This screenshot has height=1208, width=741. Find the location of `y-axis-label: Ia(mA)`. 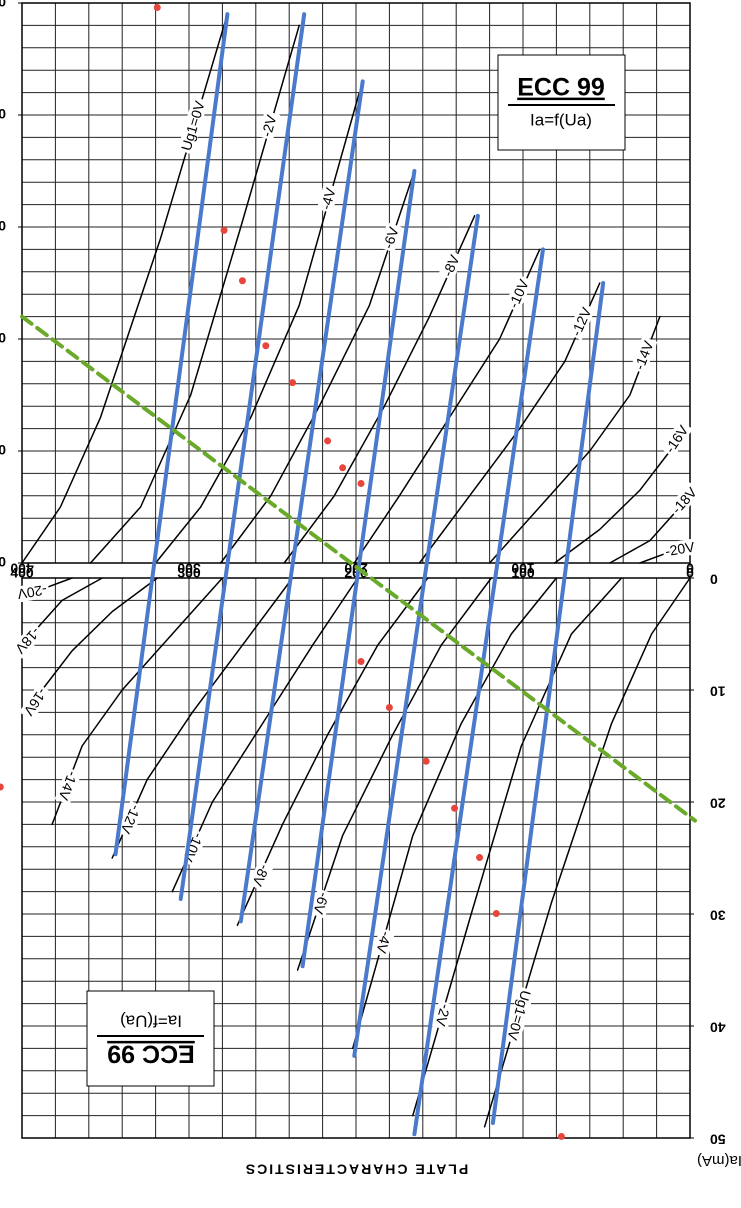

y-axis-label: Ia(mA) is located at coordinates (719, 1160).